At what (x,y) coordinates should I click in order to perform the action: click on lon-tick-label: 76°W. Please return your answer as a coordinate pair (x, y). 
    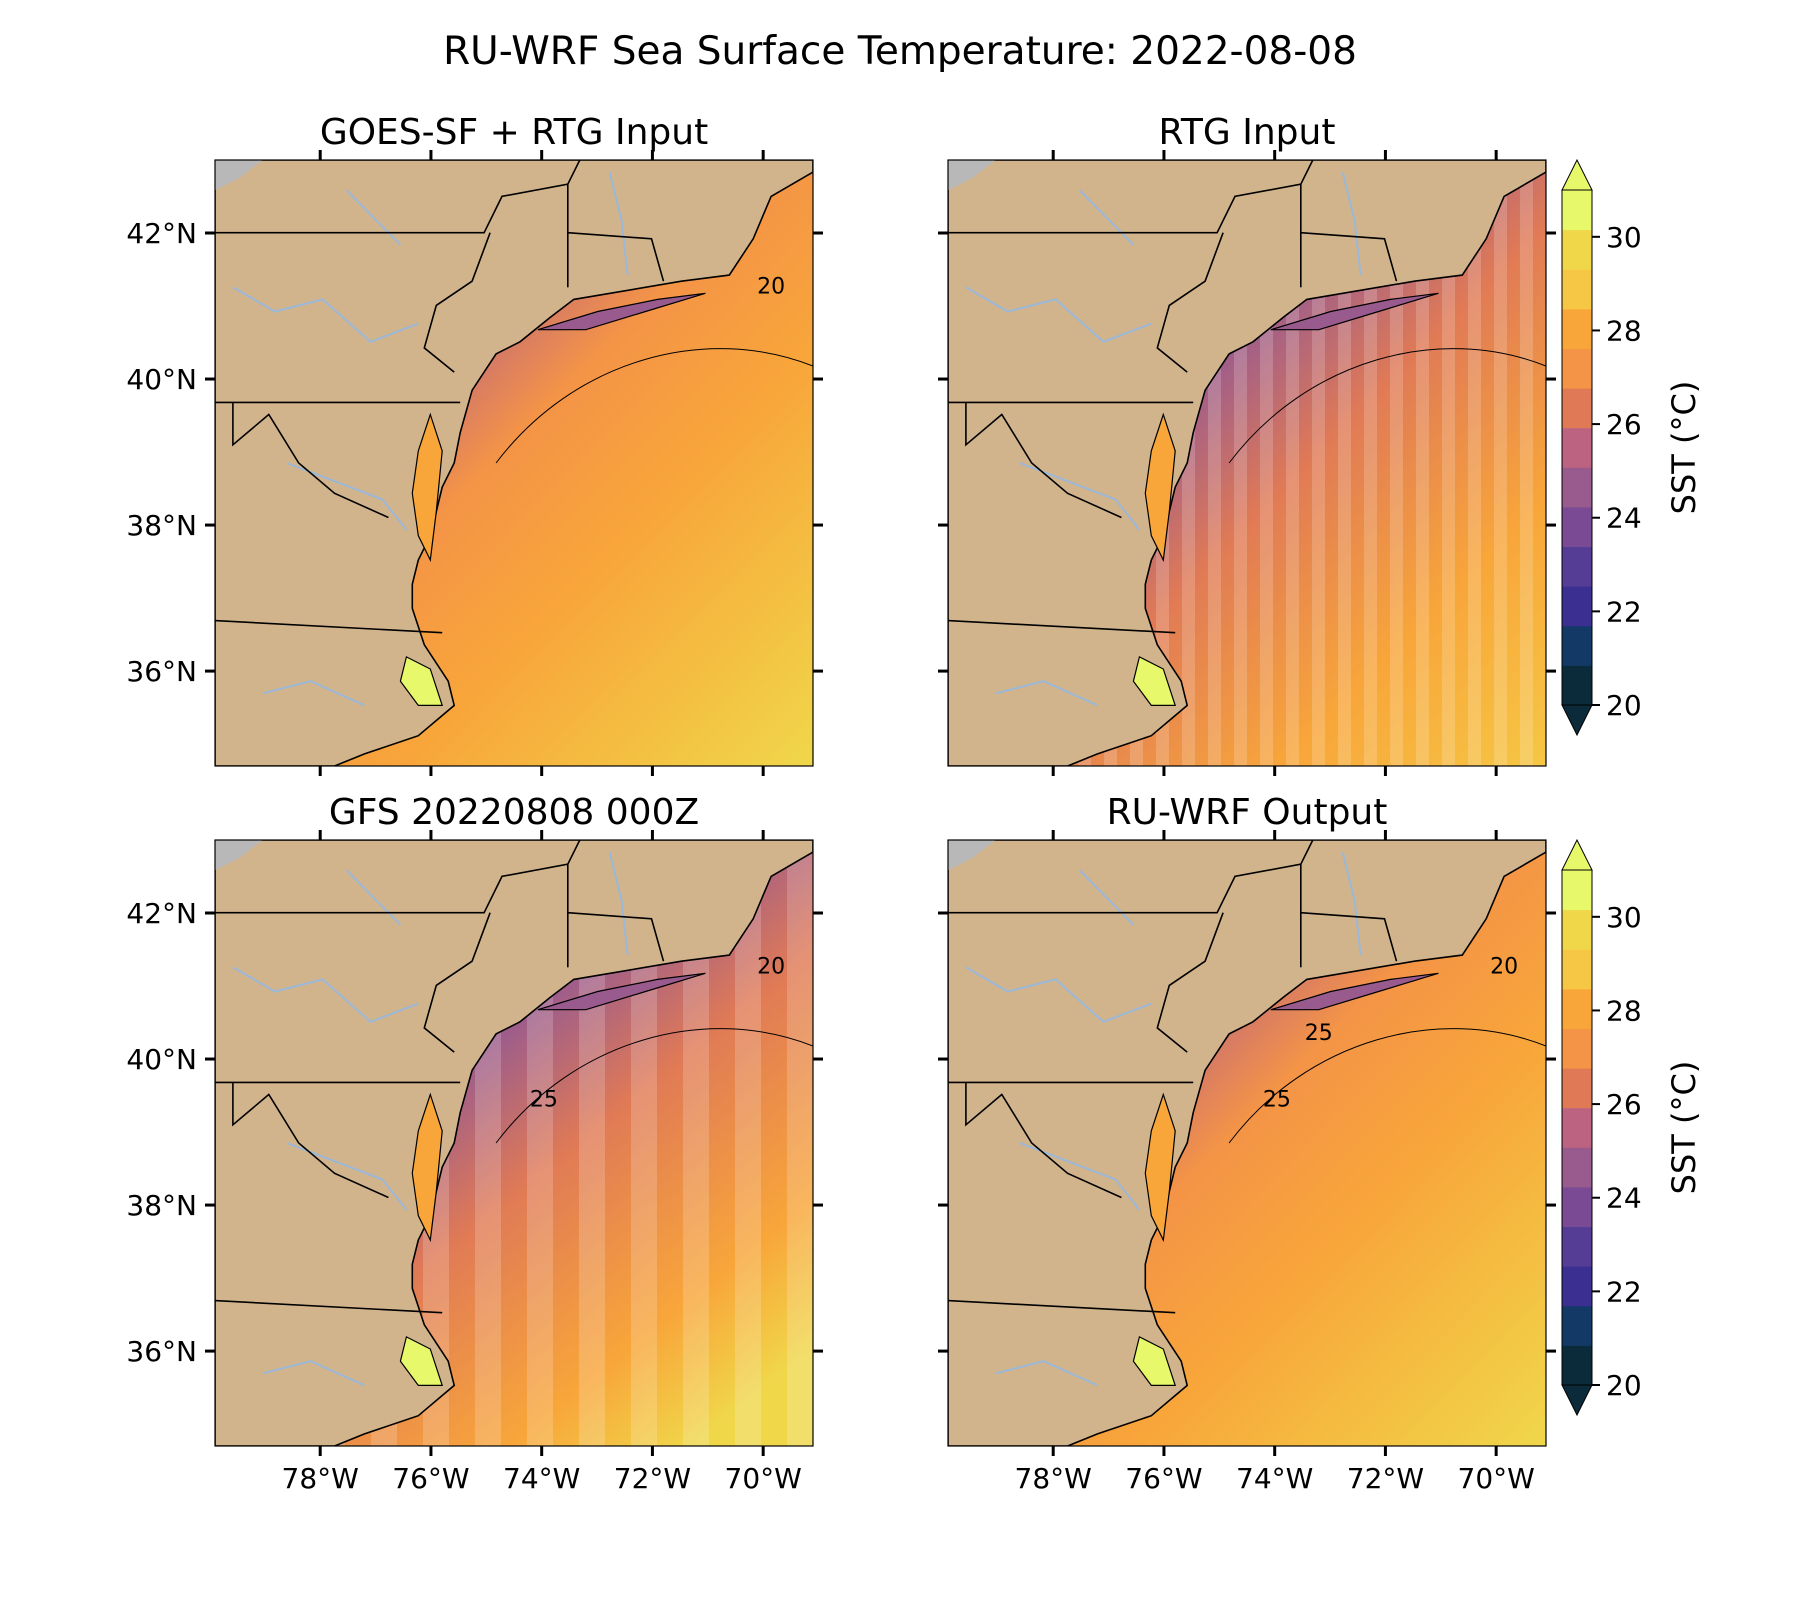
    Looking at the image, I should click on (430, 1478).